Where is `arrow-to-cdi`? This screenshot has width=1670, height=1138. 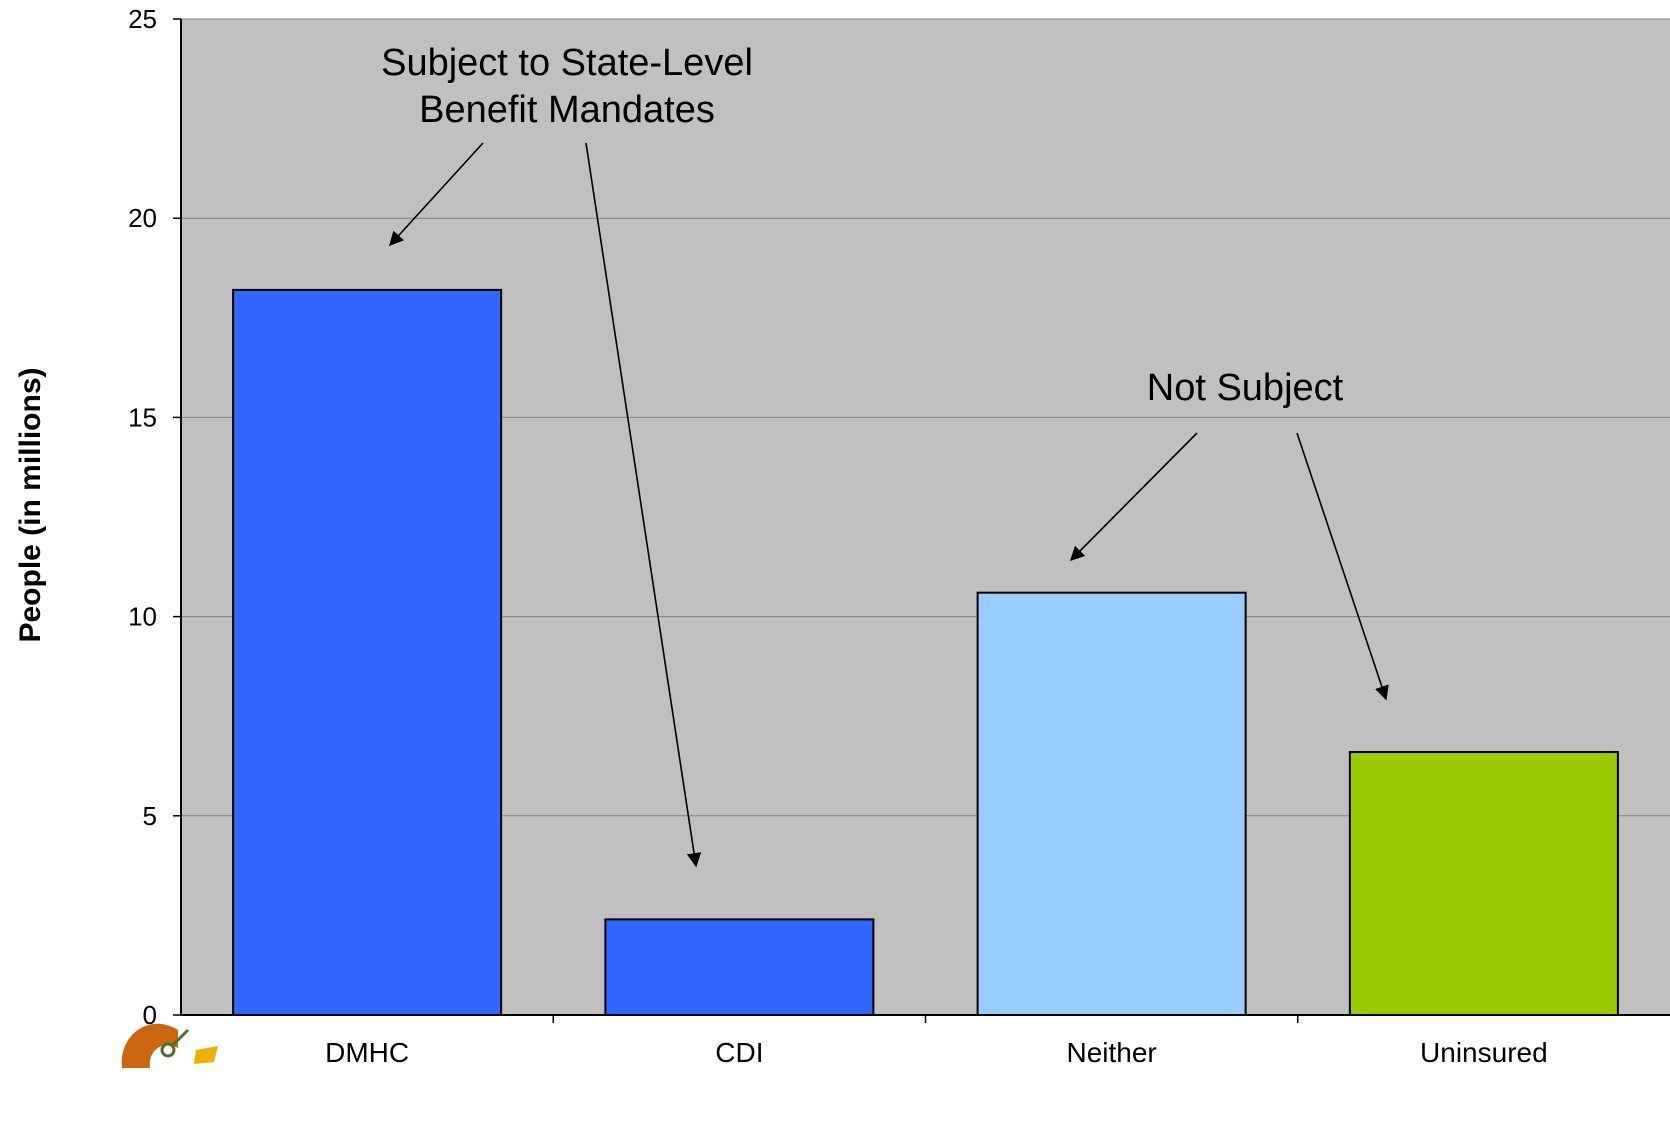 arrow-to-cdi is located at coordinates (643, 505).